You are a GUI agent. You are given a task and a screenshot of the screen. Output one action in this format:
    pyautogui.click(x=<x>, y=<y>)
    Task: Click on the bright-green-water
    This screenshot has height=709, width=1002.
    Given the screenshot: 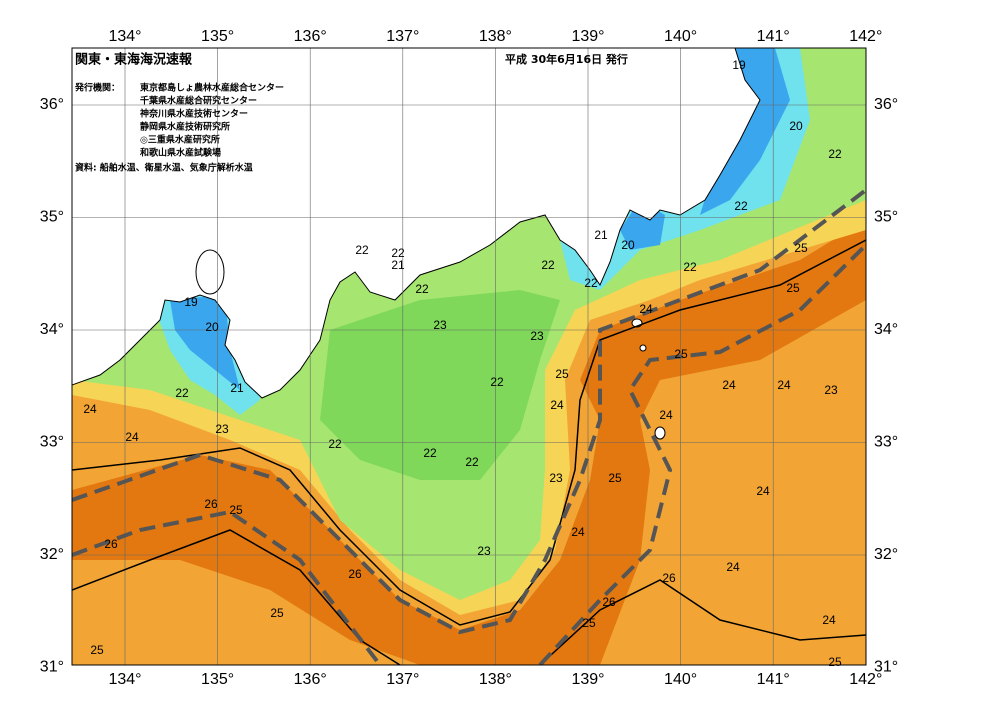 What is the action you would take?
    pyautogui.click(x=440, y=385)
    